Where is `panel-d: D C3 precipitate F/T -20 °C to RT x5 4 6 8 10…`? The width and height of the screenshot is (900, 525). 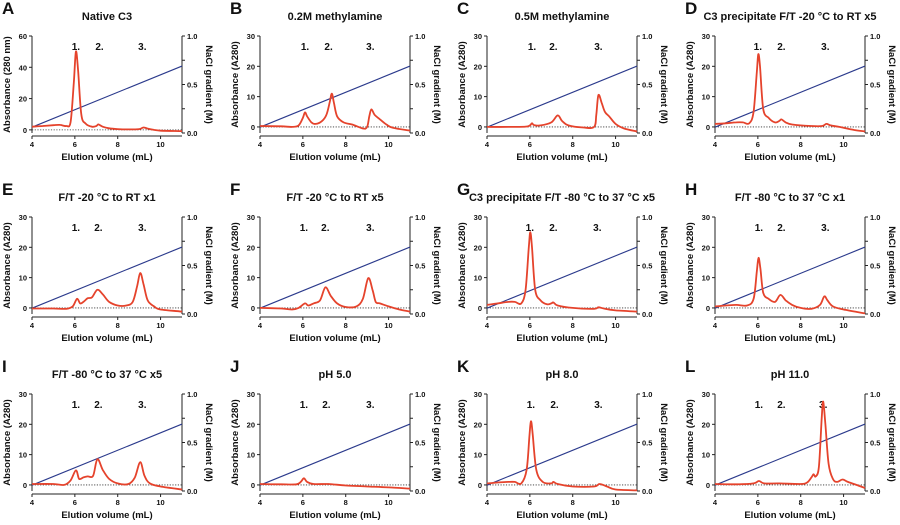
panel-d: D C3 precipitate F/T -20 °C to RT x5 4 6 8 10… is located at coordinates (791, 81).